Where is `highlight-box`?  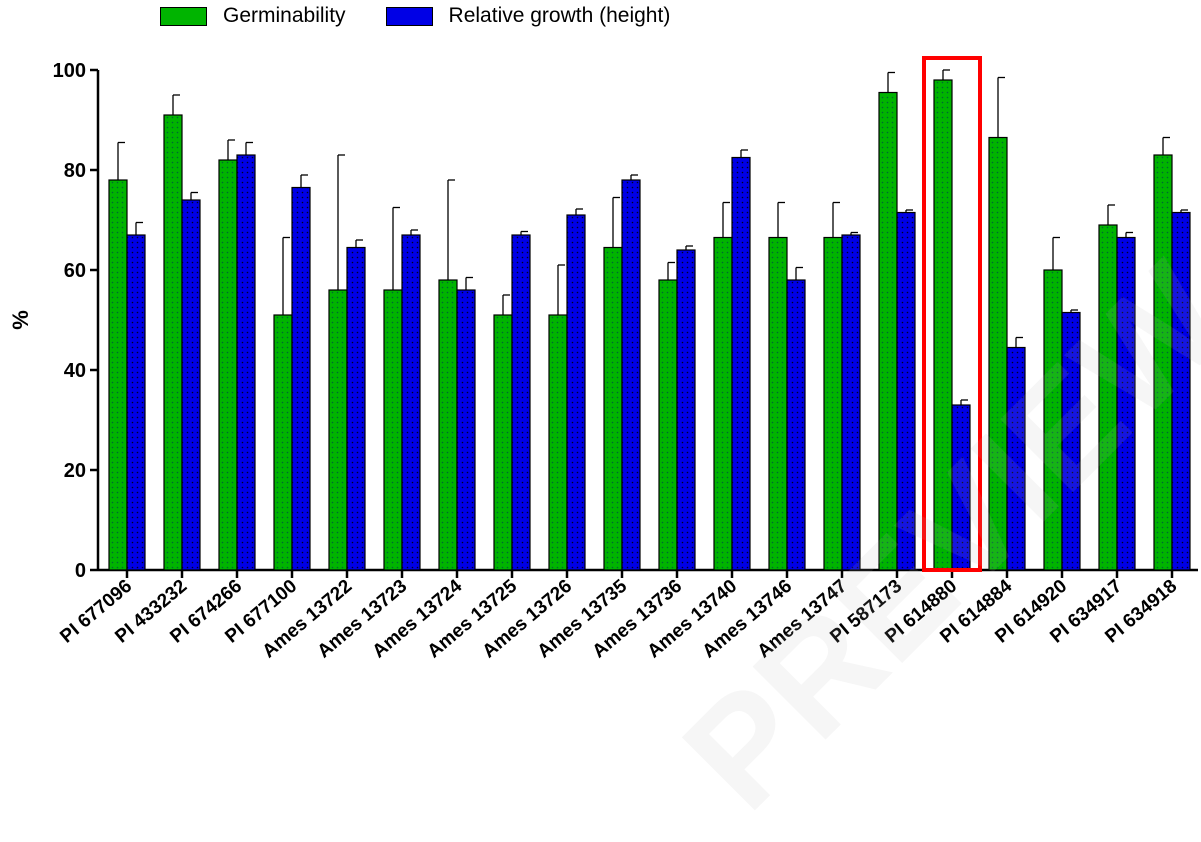
highlight-box is located at coordinates (952, 314).